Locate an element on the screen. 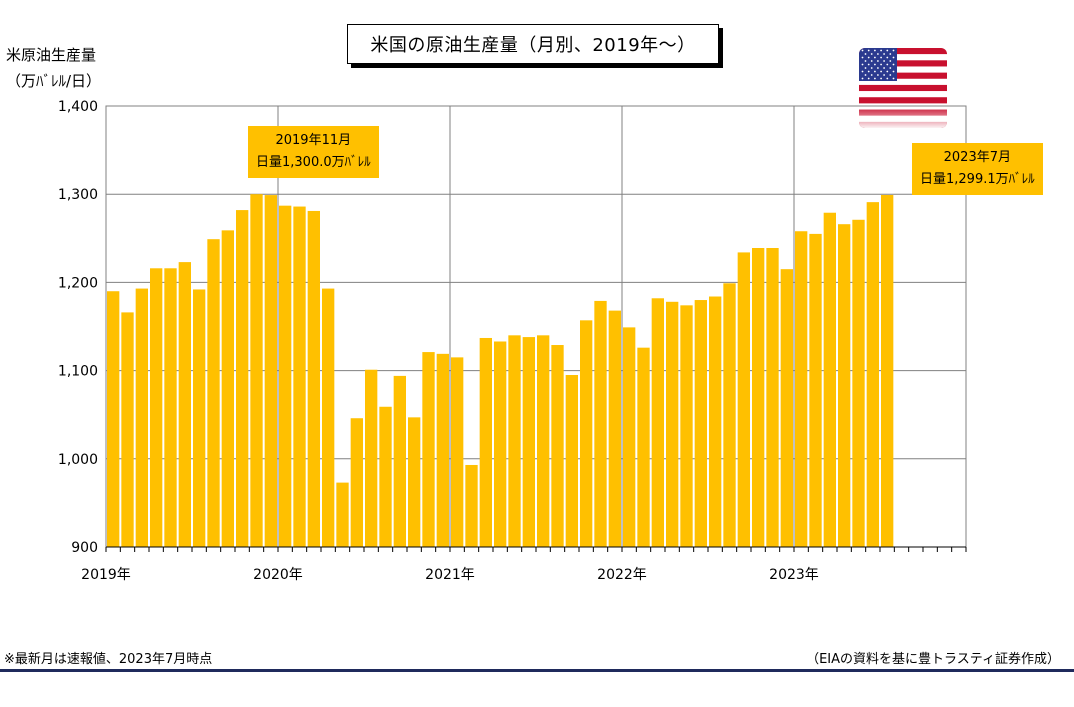 Image resolution: width=1074 pixels, height=707 pixels. annotation-latest-2023-line1: 2023年7月 is located at coordinates (977, 157).